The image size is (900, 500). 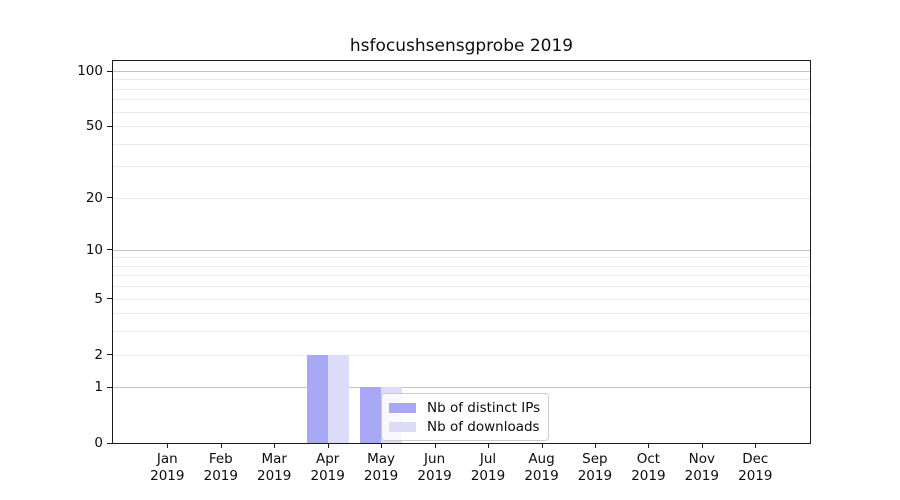 What do you see at coordinates (274, 459) in the screenshot?
I see `x-tick-month: Mar` at bounding box center [274, 459].